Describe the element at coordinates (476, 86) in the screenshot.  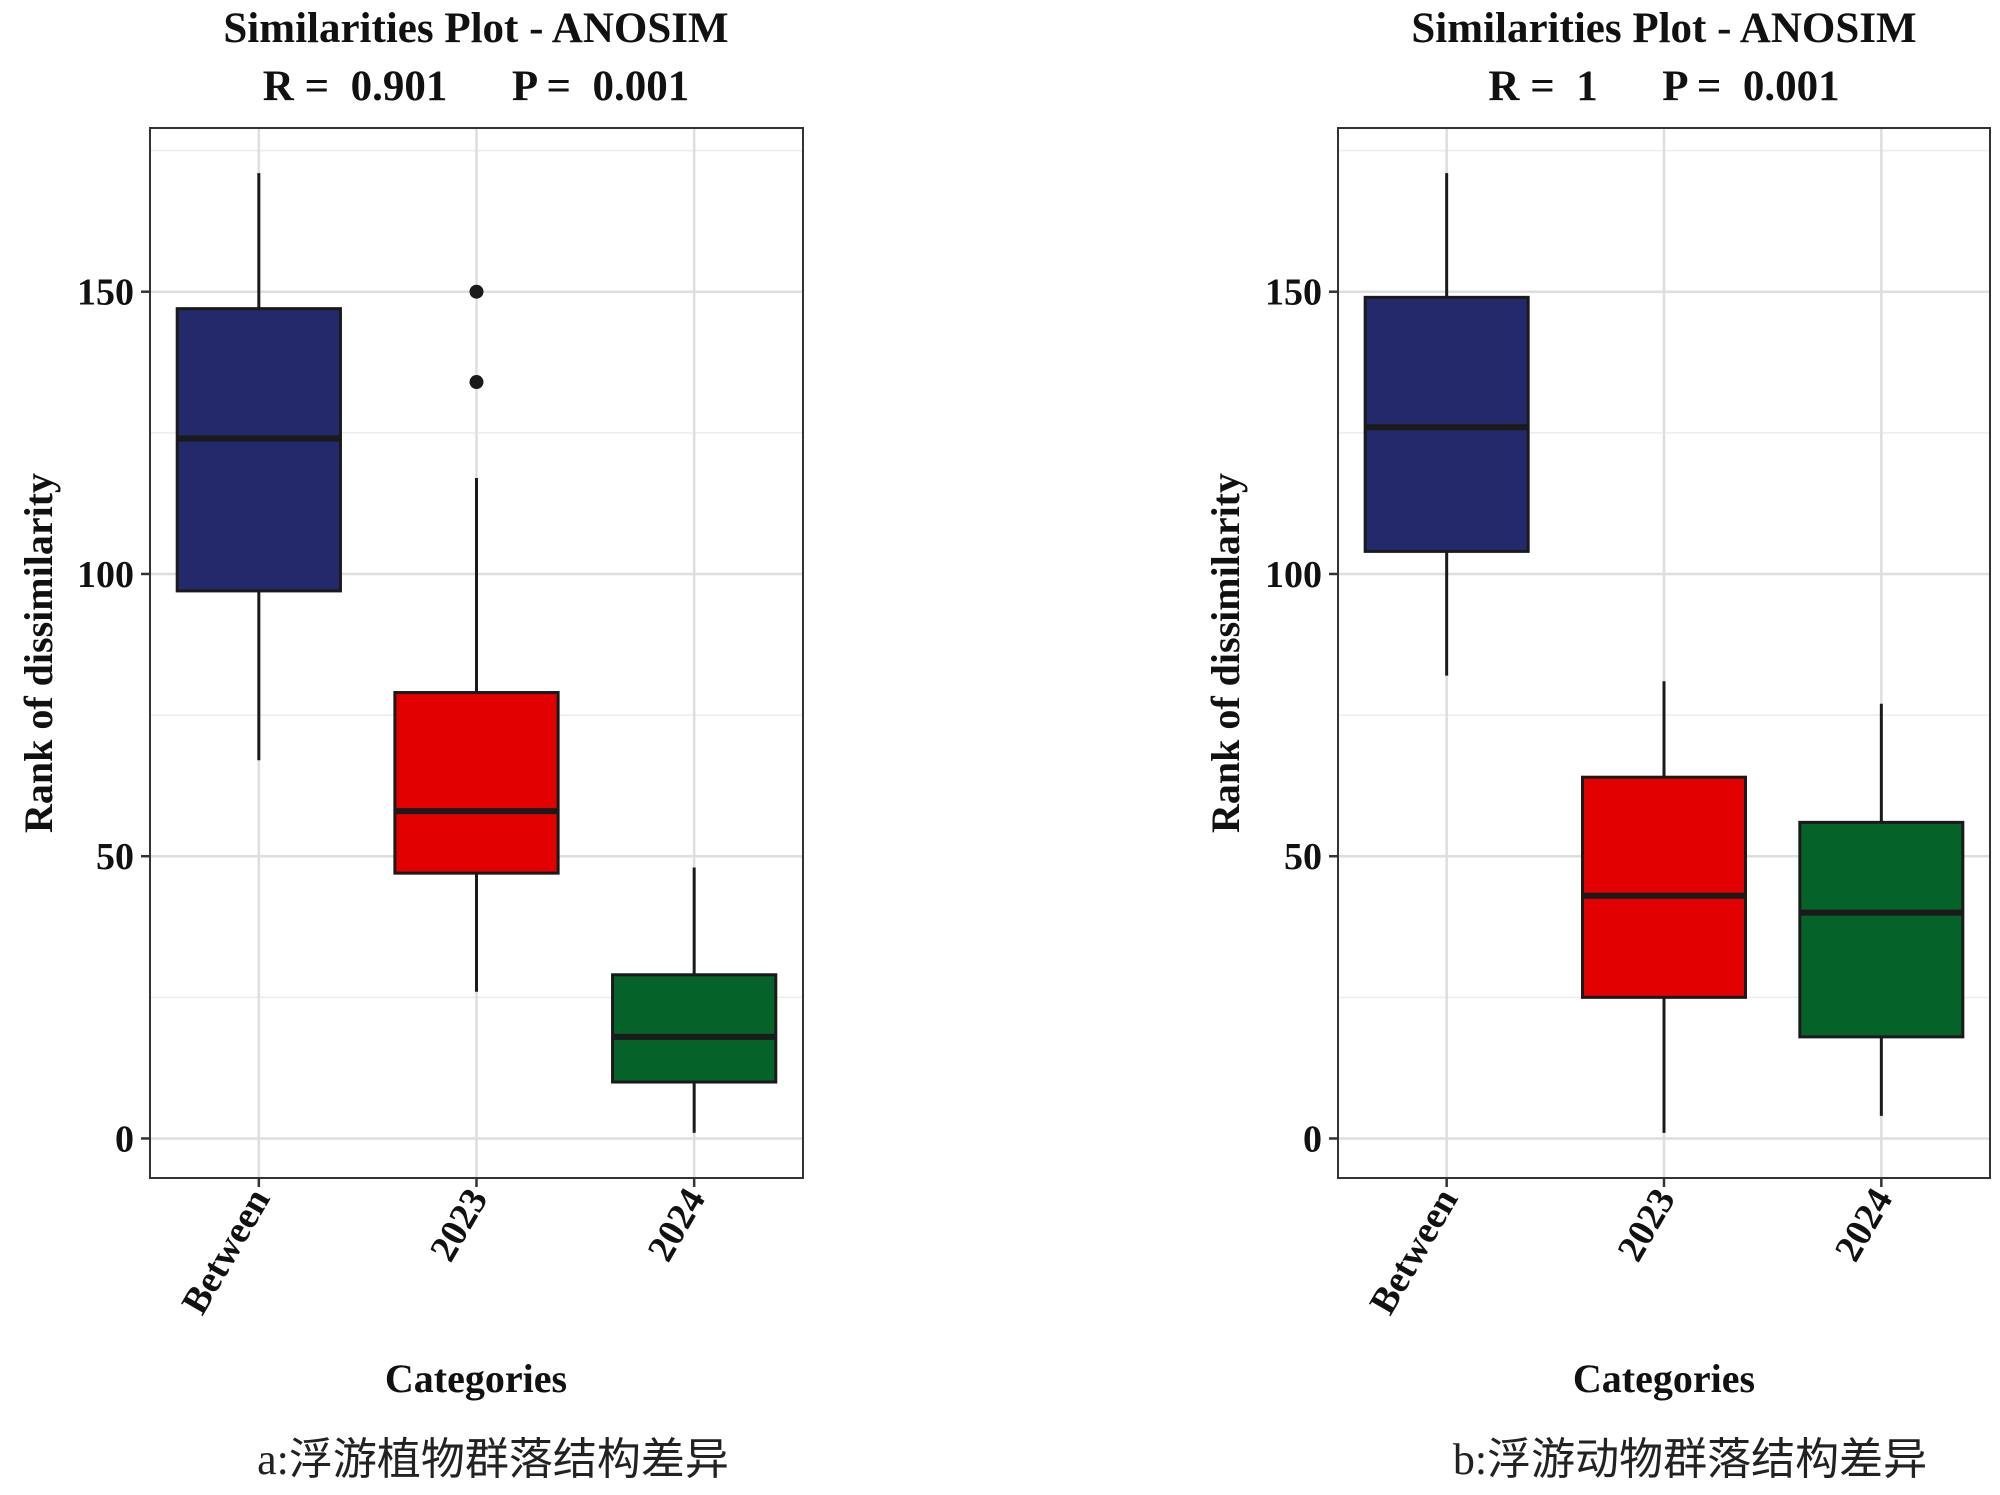
I see `chart-subtitle: R = 0.901 P = 0.001` at that location.